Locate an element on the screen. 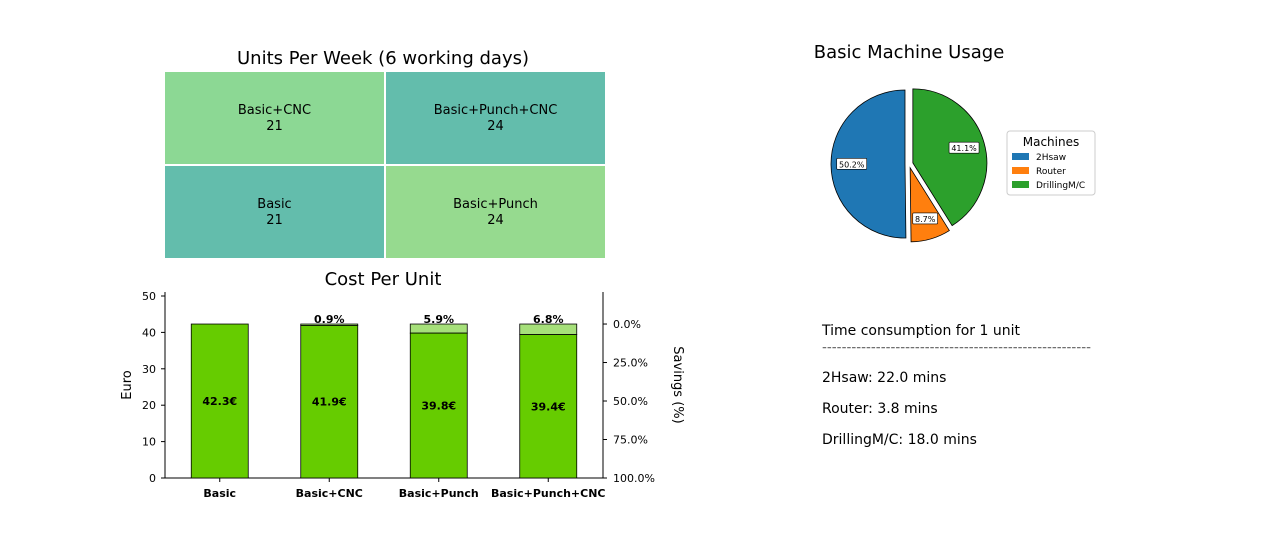 The width and height of the screenshot is (1262, 545). y2-tick-label: 0.0% is located at coordinates (627, 324).